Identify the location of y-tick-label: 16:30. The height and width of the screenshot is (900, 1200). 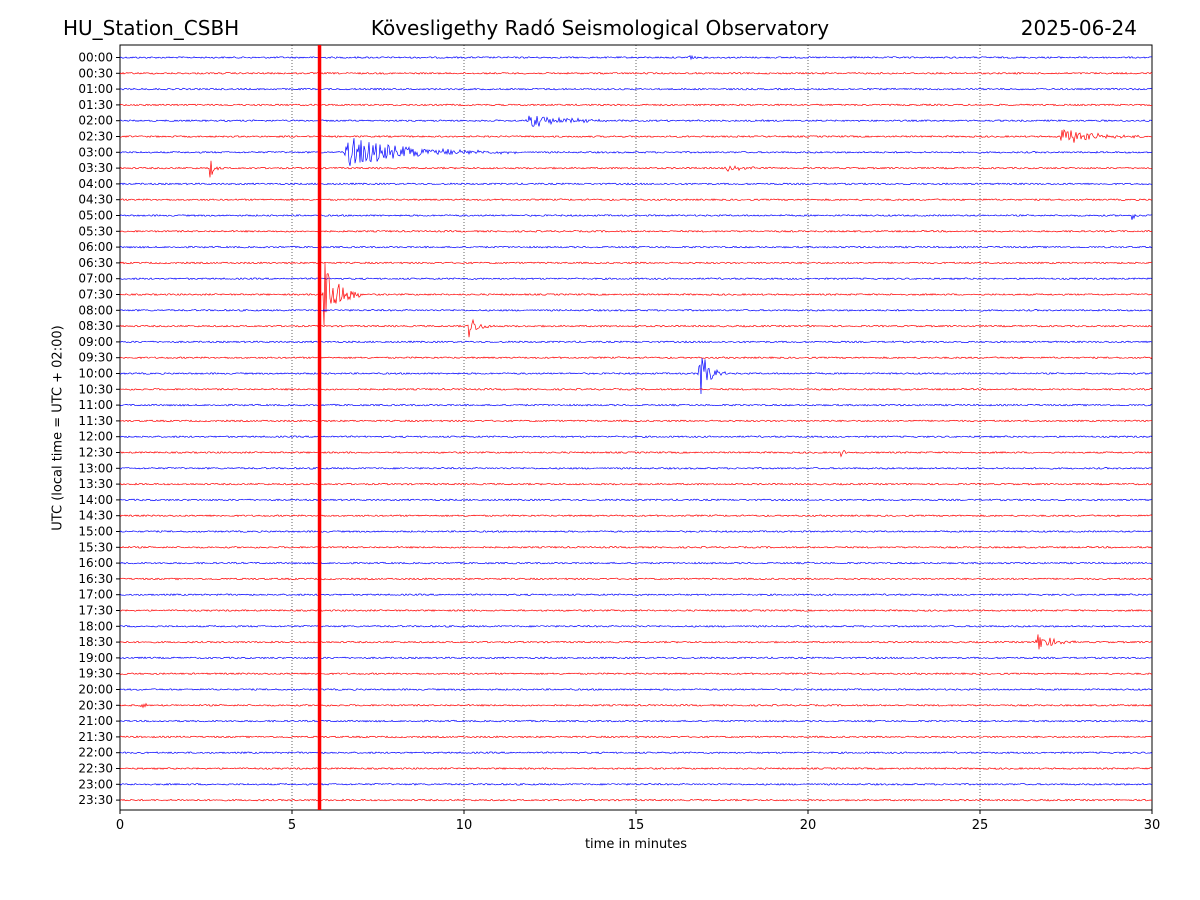
(95, 579).